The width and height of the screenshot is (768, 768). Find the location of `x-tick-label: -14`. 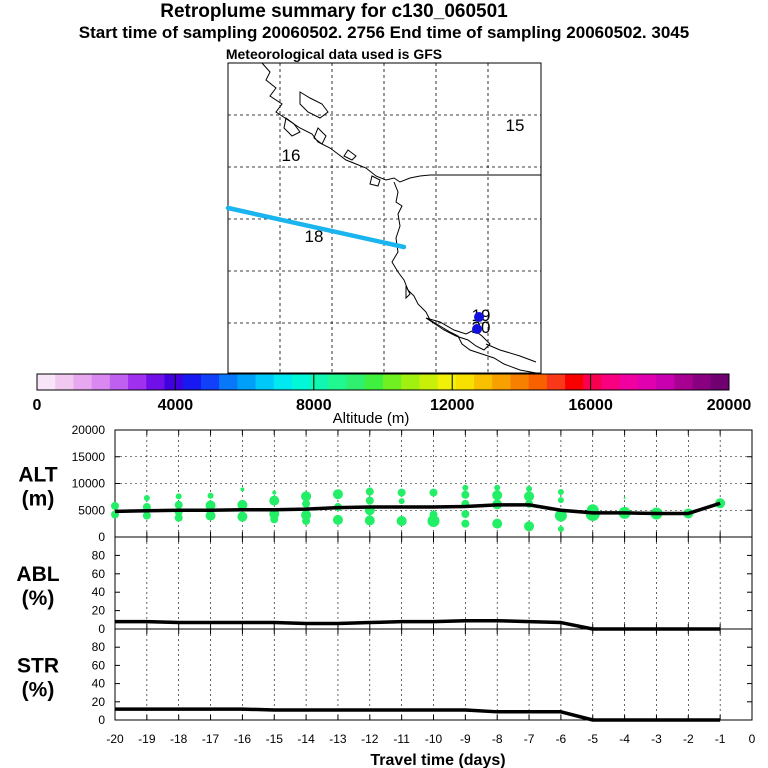

x-tick-label: -14 is located at coordinates (306, 739).